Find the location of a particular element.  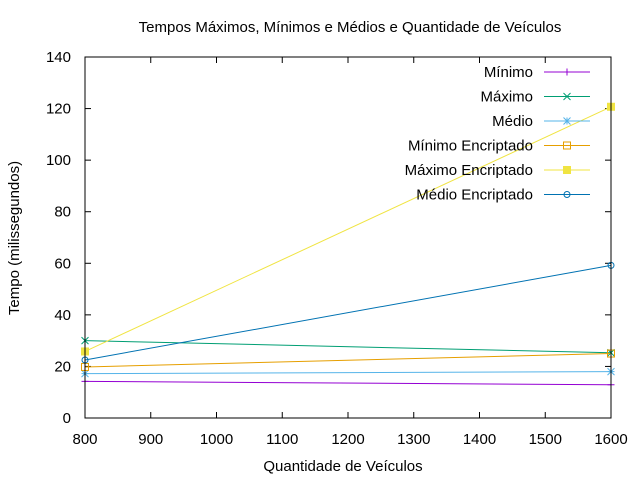

x-tick-label: 1400 is located at coordinates (479, 439).